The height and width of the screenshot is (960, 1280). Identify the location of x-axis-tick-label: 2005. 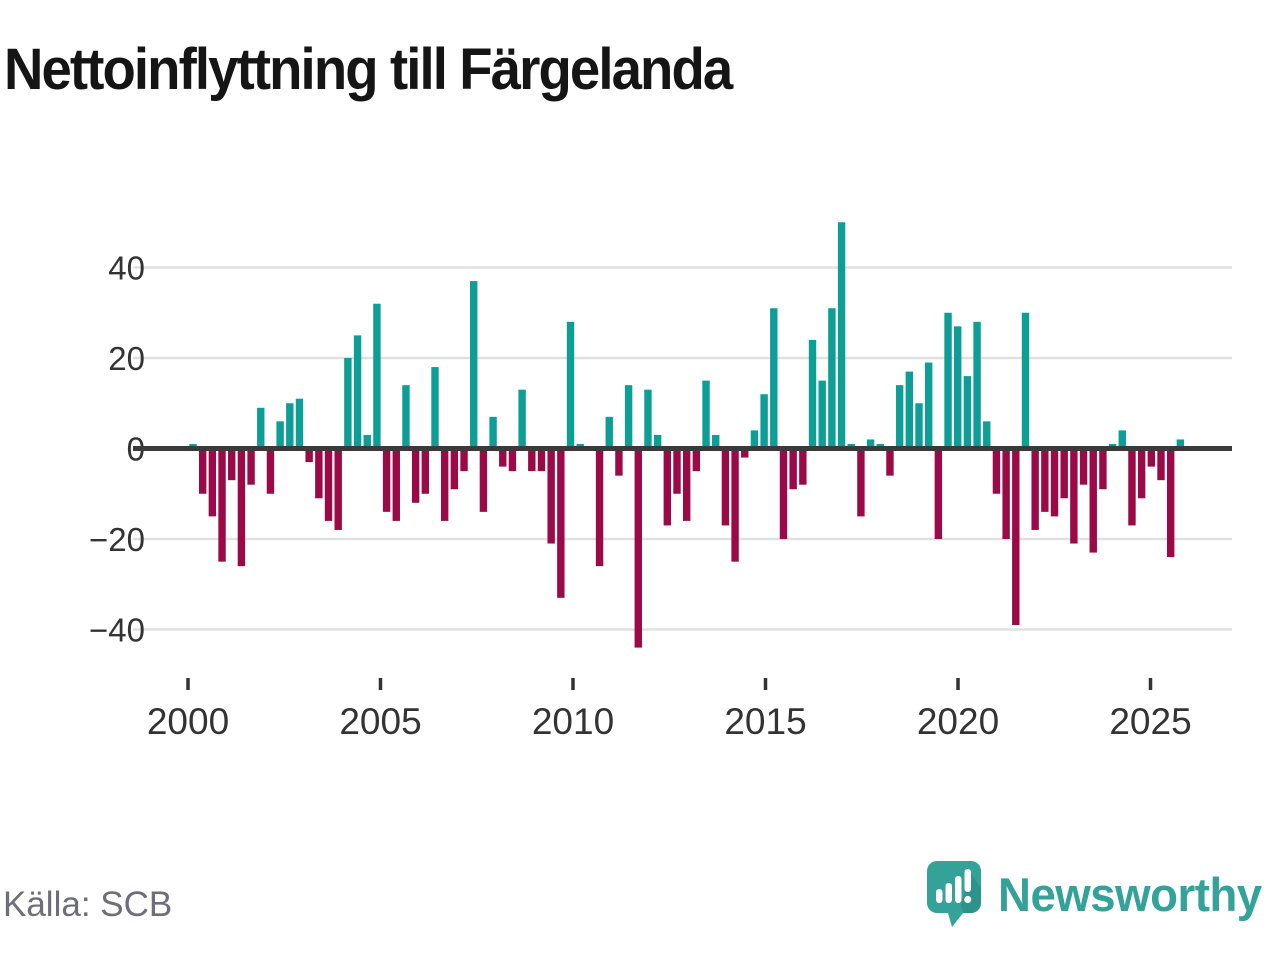
(380, 721).